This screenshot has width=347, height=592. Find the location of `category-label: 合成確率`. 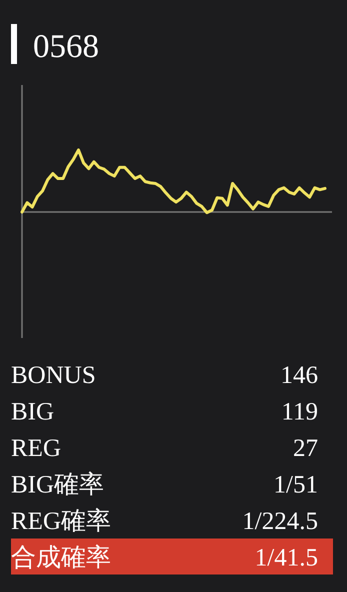

category-label: 合成確率 is located at coordinates (61, 558).